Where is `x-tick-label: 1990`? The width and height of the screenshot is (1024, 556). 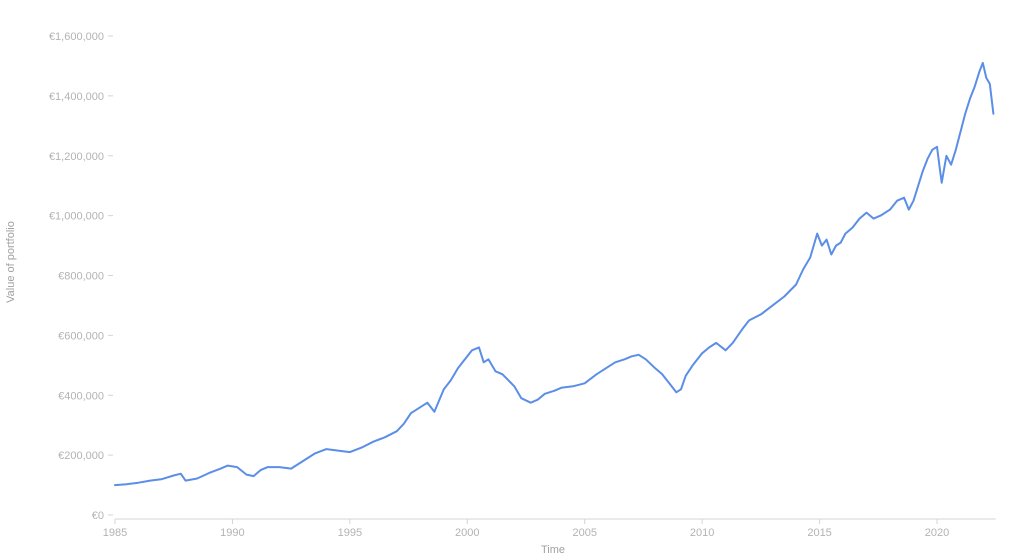
x-tick-label: 1990 is located at coordinates (232, 533).